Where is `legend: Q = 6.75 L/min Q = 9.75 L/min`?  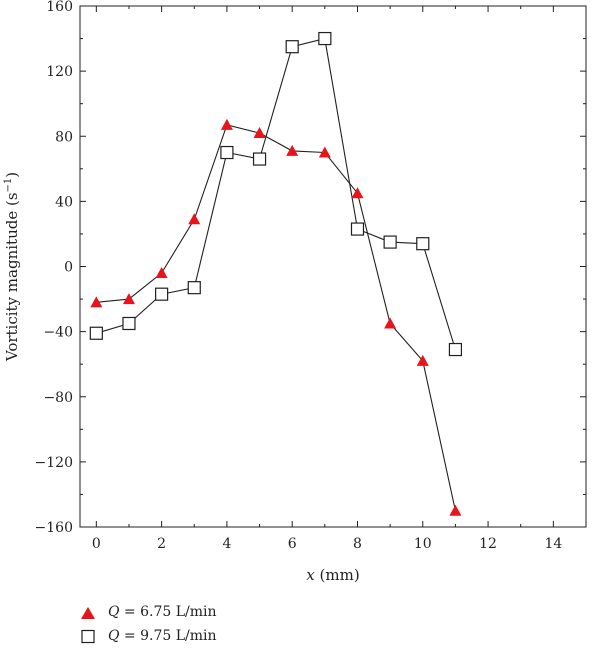
legend: Q = 6.75 L/min Q = 9.75 L/min is located at coordinates (147, 624).